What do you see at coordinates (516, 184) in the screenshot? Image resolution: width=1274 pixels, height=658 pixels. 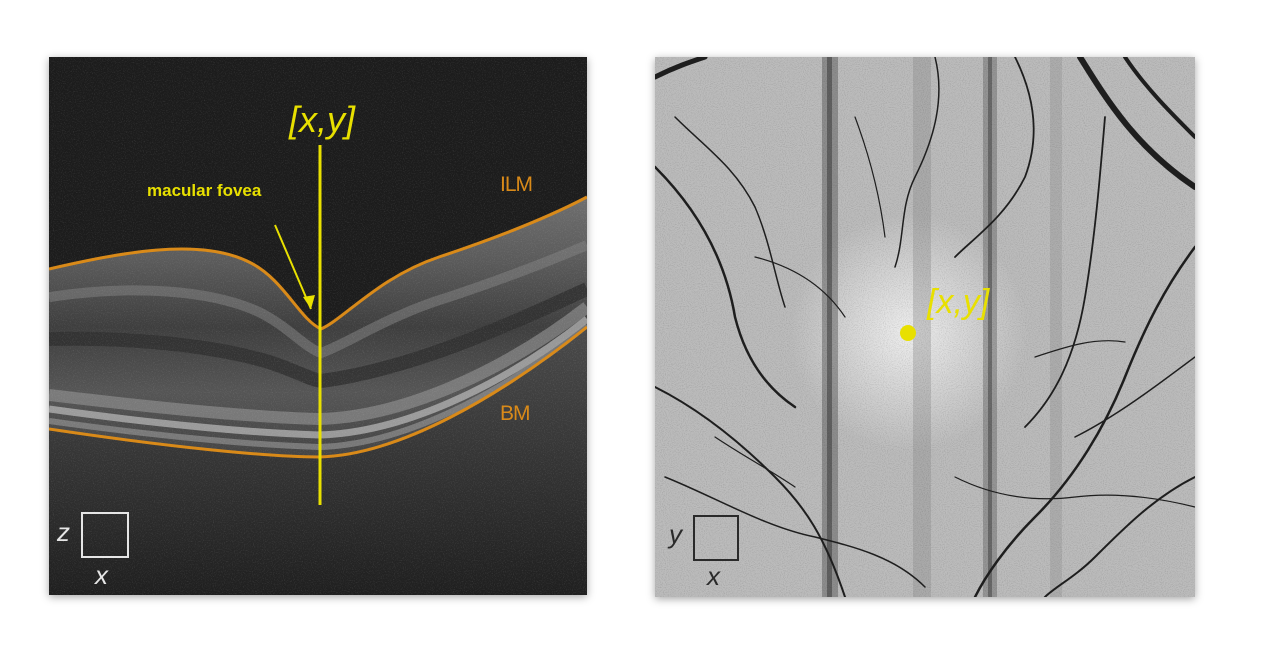 I see `ilm-label: ILM` at bounding box center [516, 184].